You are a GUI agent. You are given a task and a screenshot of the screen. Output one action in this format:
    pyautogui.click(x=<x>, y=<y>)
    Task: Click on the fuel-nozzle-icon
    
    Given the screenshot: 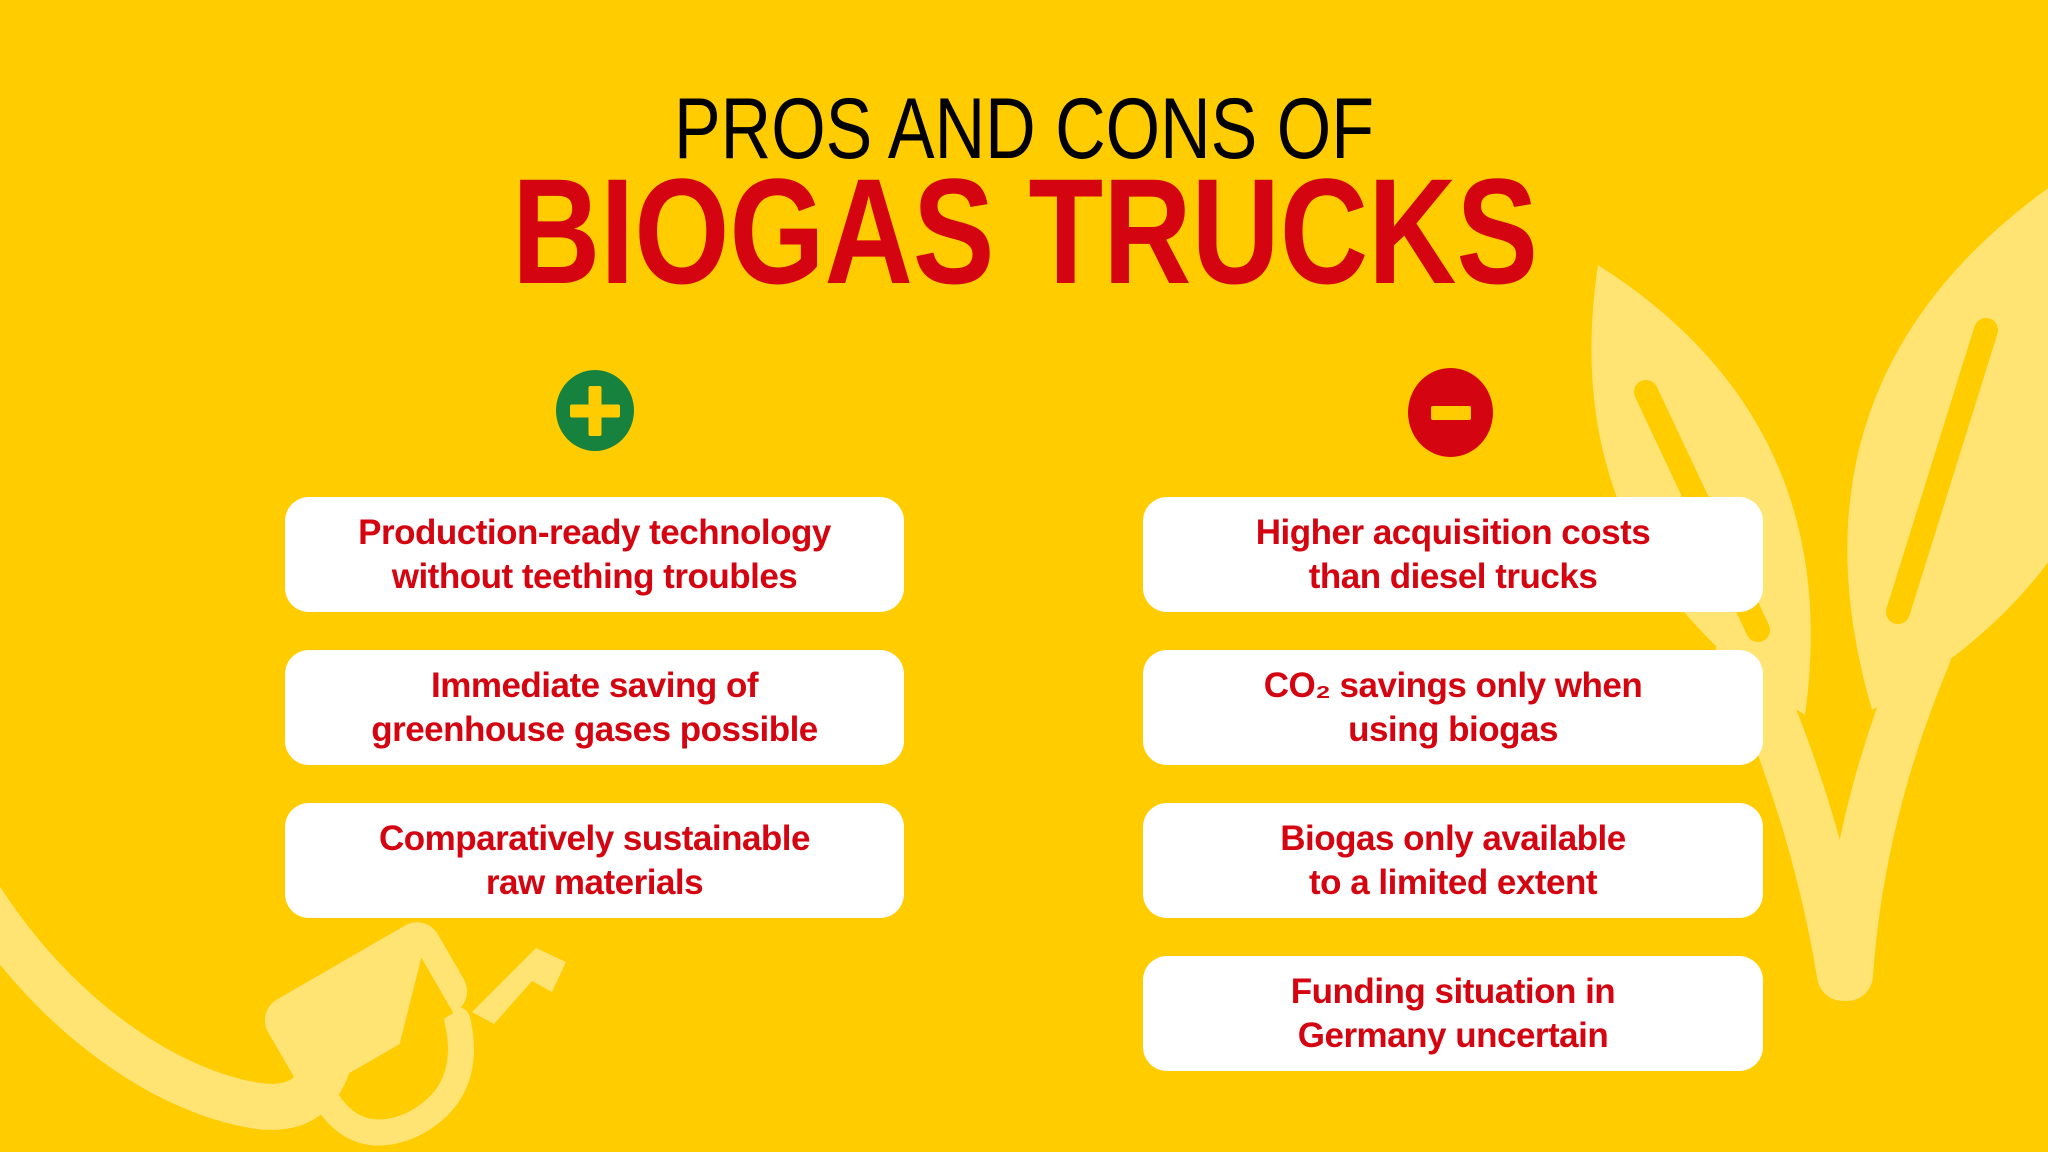 What is the action you would take?
    pyautogui.click(x=283, y=1016)
    